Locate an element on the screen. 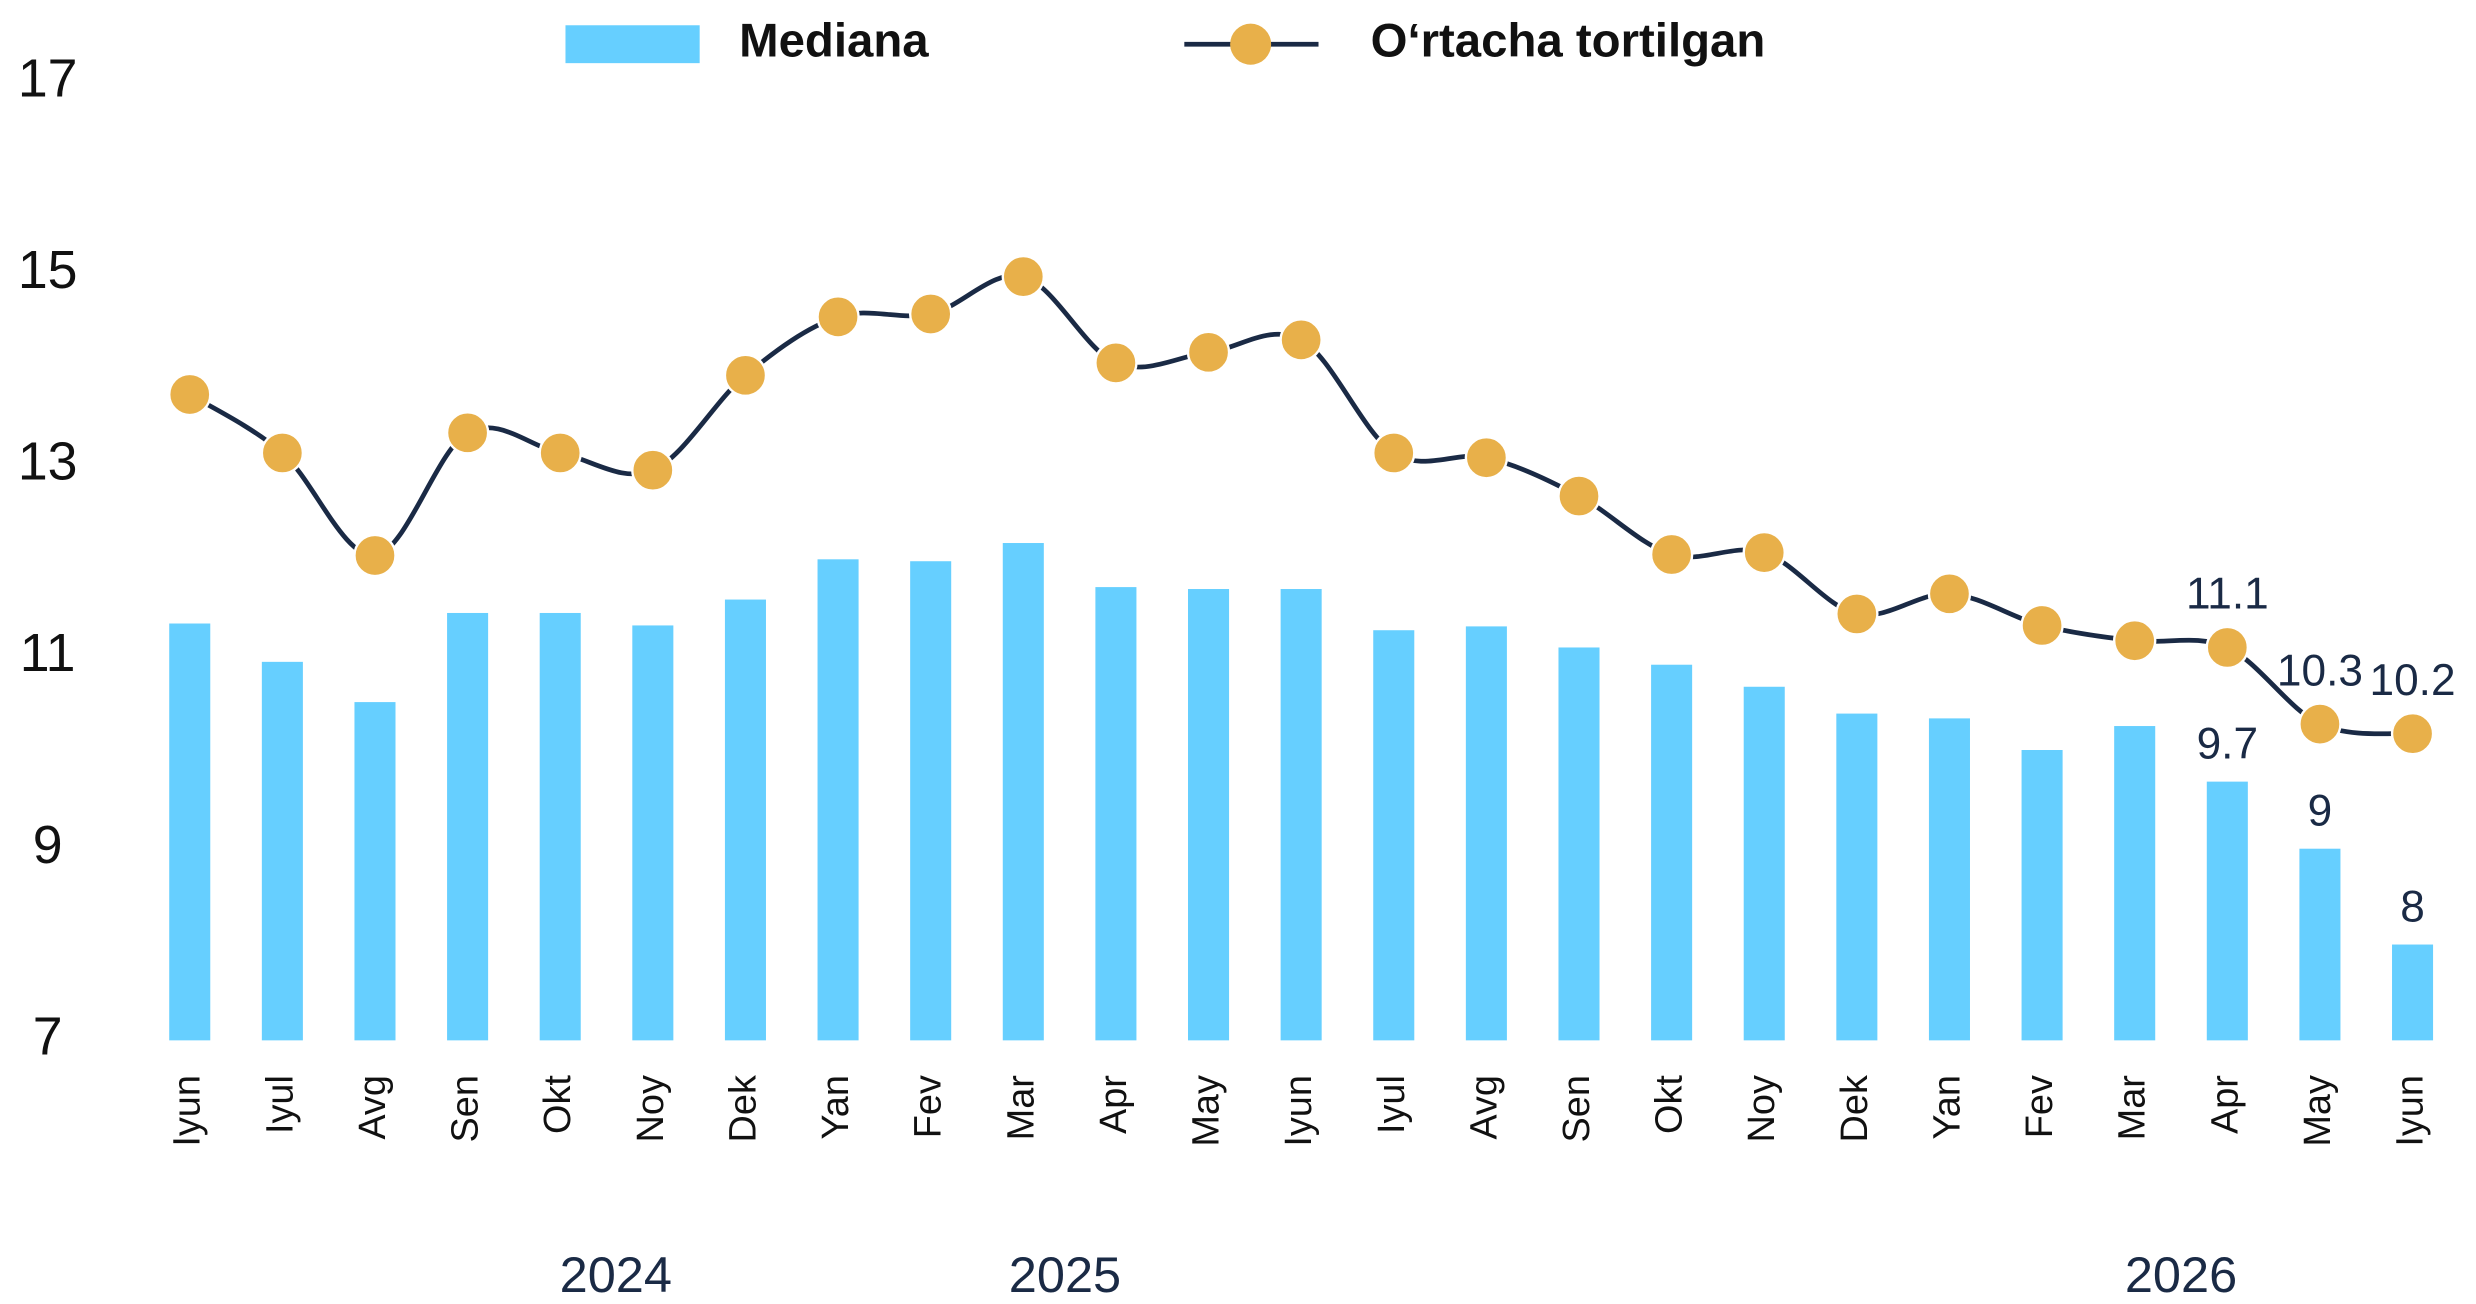  year-label: 2024 is located at coordinates (616, 1274).